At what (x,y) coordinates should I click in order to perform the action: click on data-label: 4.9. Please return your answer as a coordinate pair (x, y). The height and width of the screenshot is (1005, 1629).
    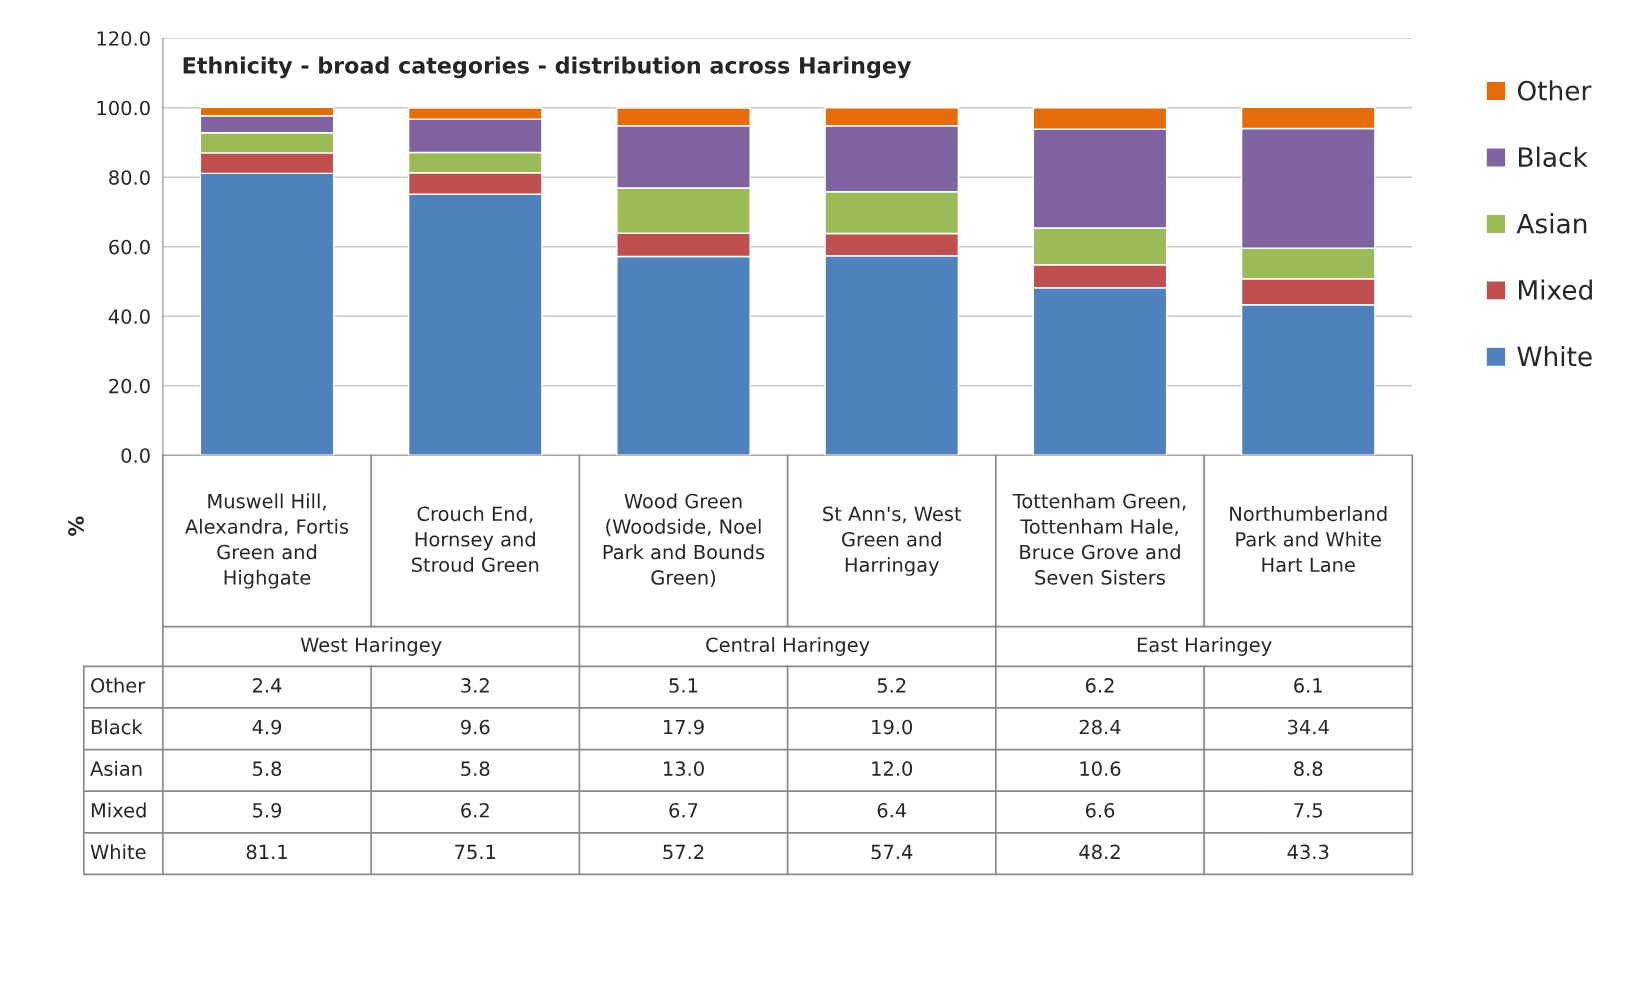
    Looking at the image, I should click on (267, 727).